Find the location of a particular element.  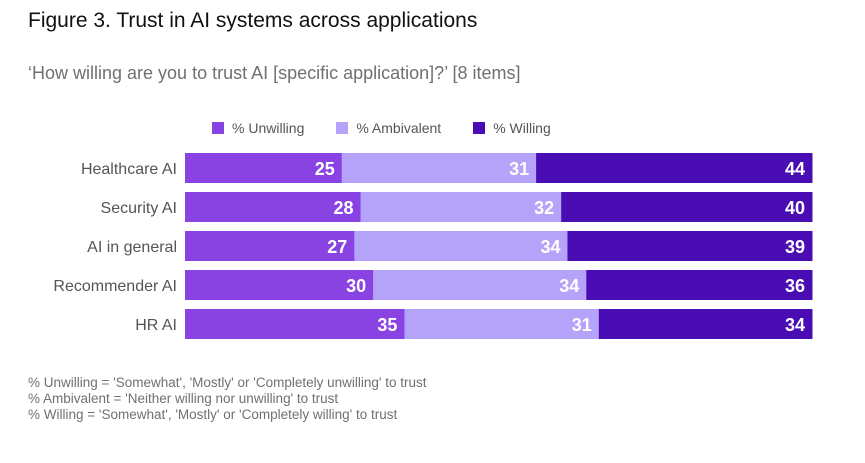

legend-item-willing: % Willing is located at coordinates (512, 128).